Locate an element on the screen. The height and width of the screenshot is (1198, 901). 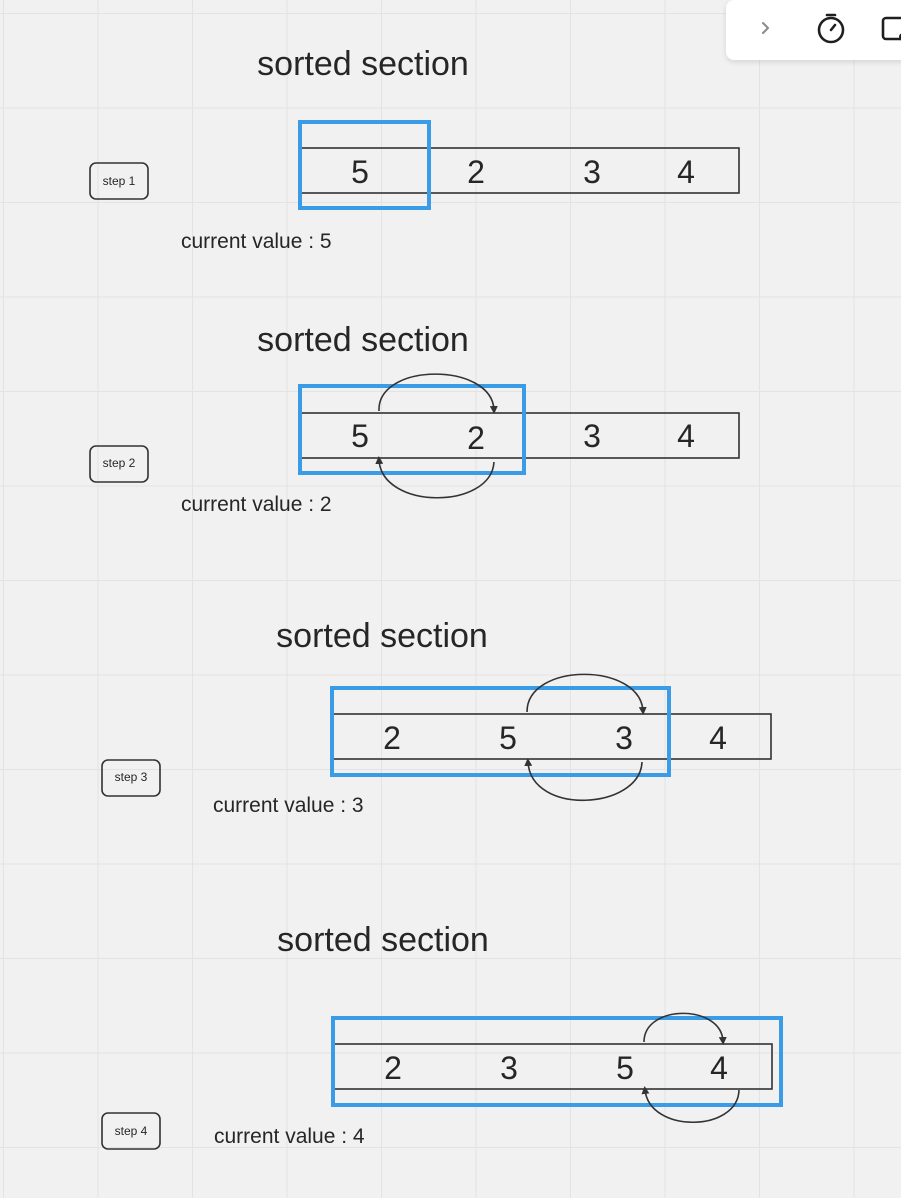
current-value-label: current value : 5 is located at coordinates (256, 241).